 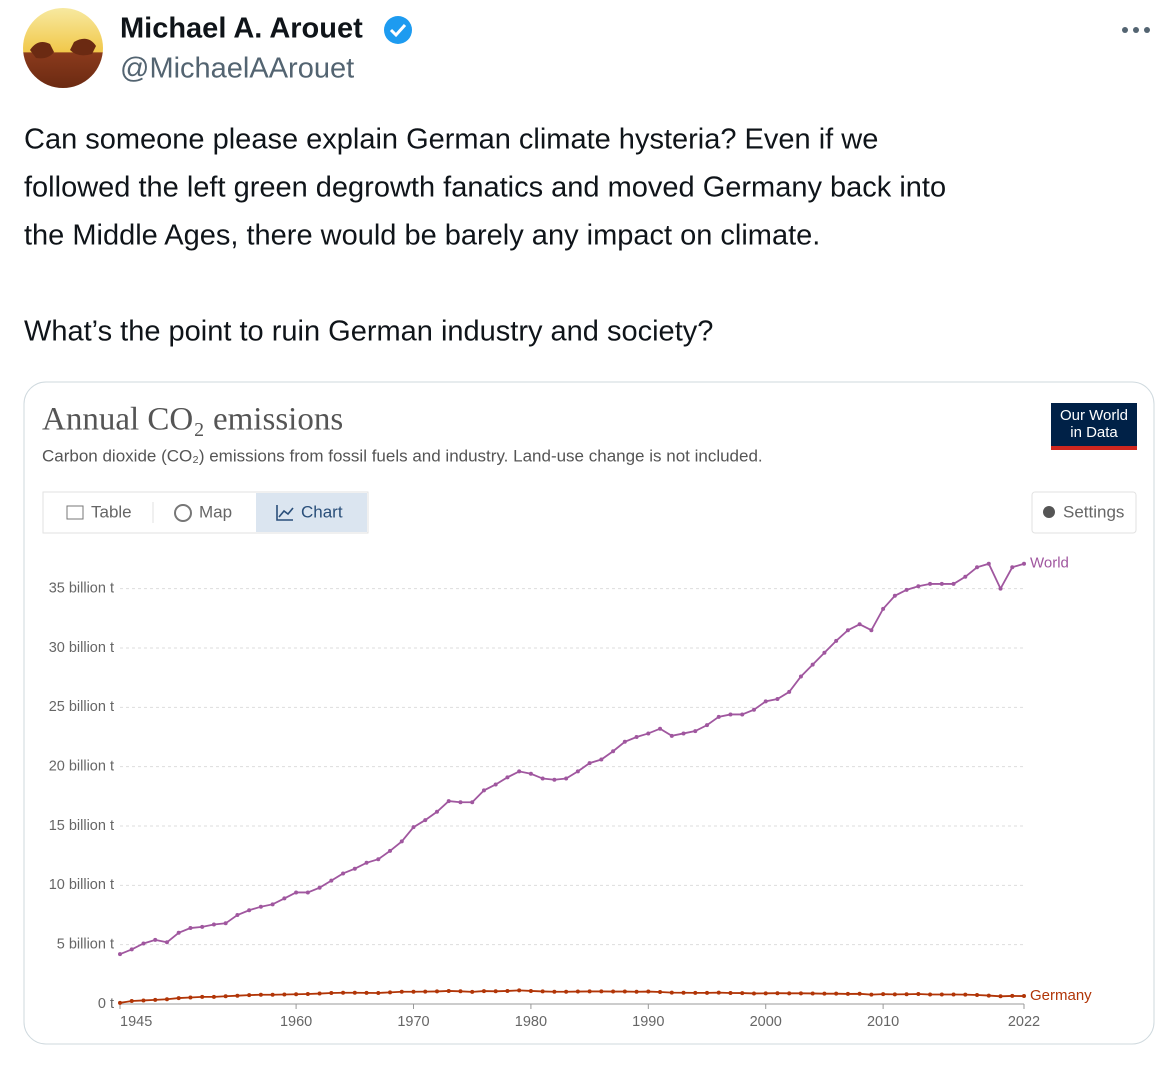 I want to click on settings-button, so click(x=1084, y=512).